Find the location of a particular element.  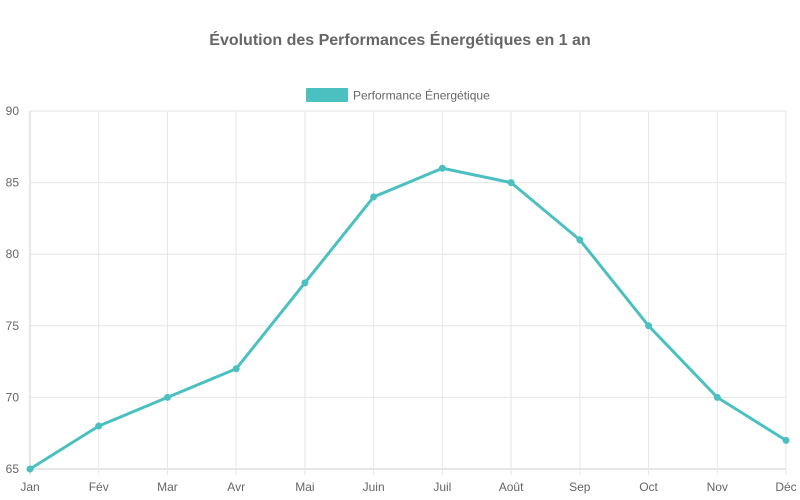

legend-label: Performance Énergétique is located at coordinates (421, 95).